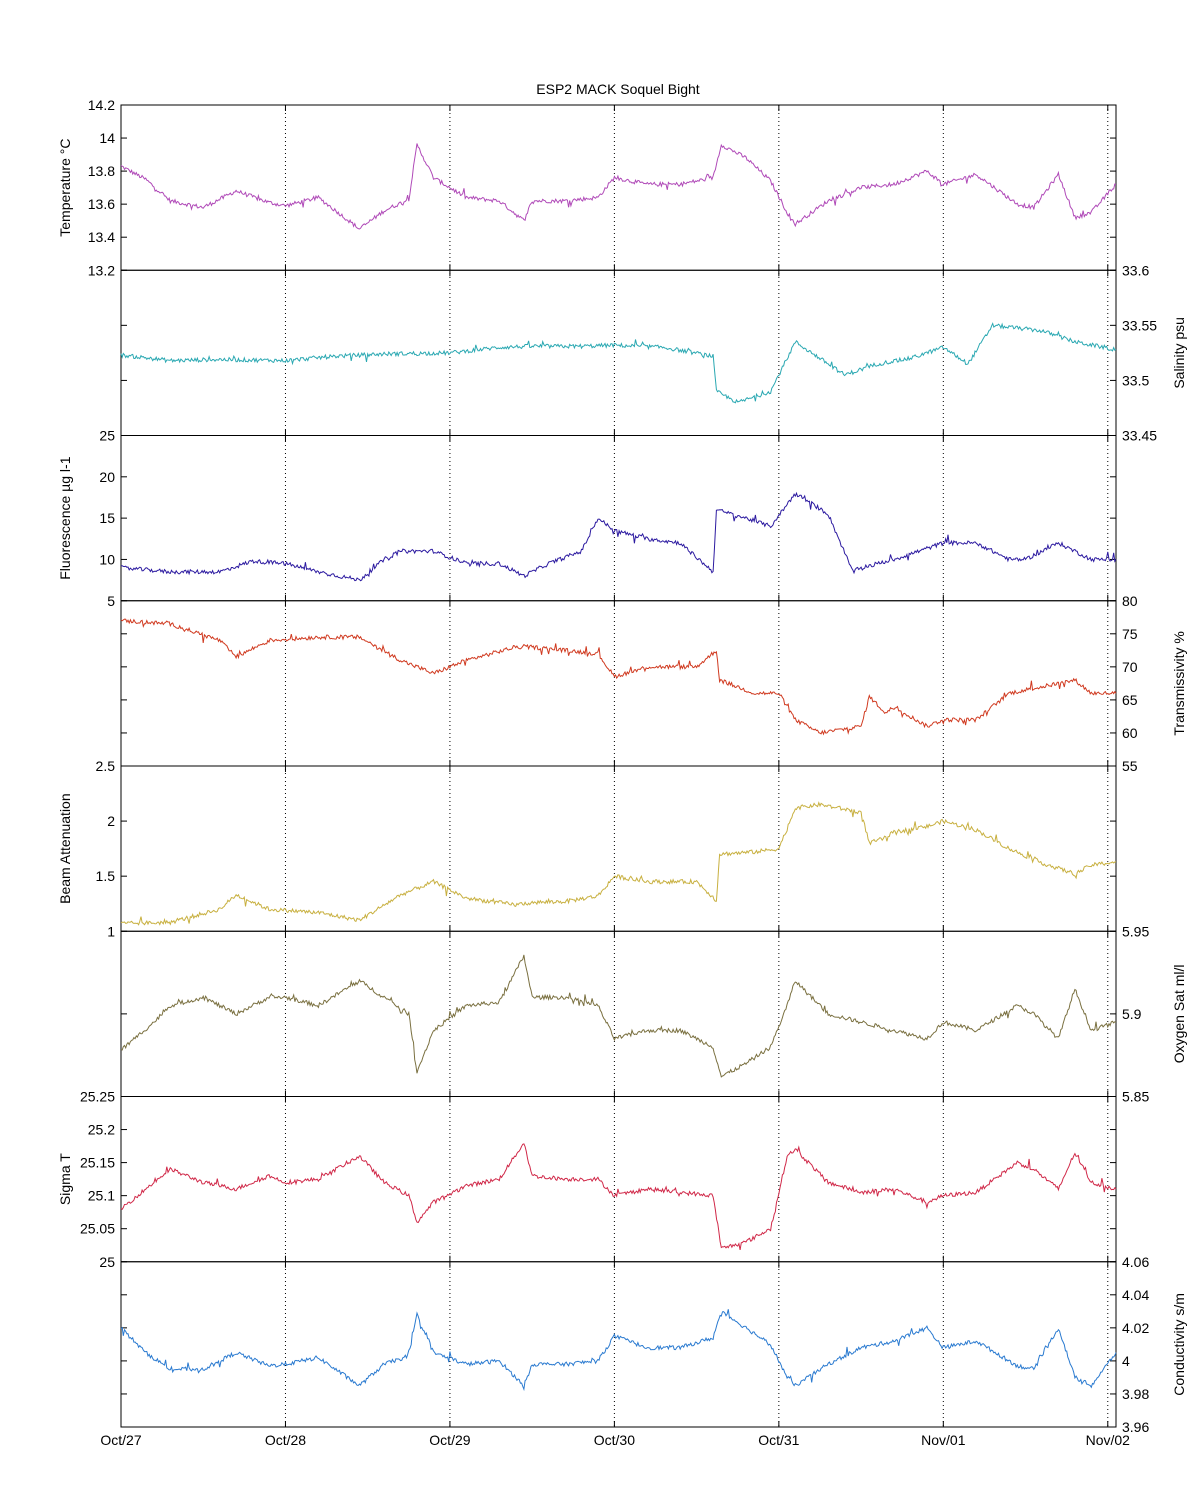 The height and width of the screenshot is (1506, 1200). I want to click on y-tick-label: 2, so click(111, 821).